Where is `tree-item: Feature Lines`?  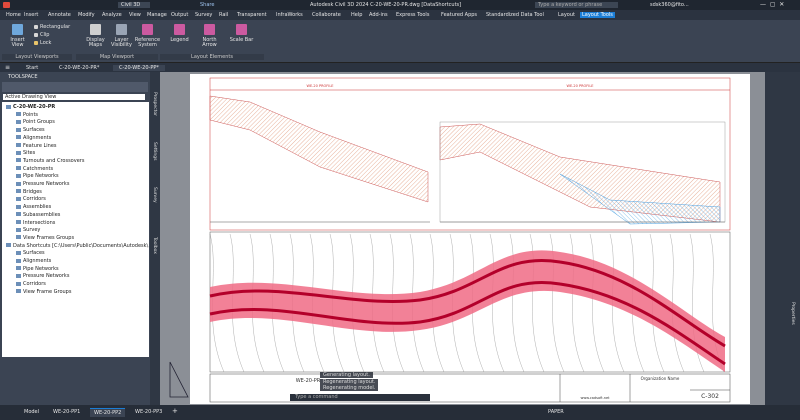
tree-item: Feature Lines is located at coordinates (36, 146).